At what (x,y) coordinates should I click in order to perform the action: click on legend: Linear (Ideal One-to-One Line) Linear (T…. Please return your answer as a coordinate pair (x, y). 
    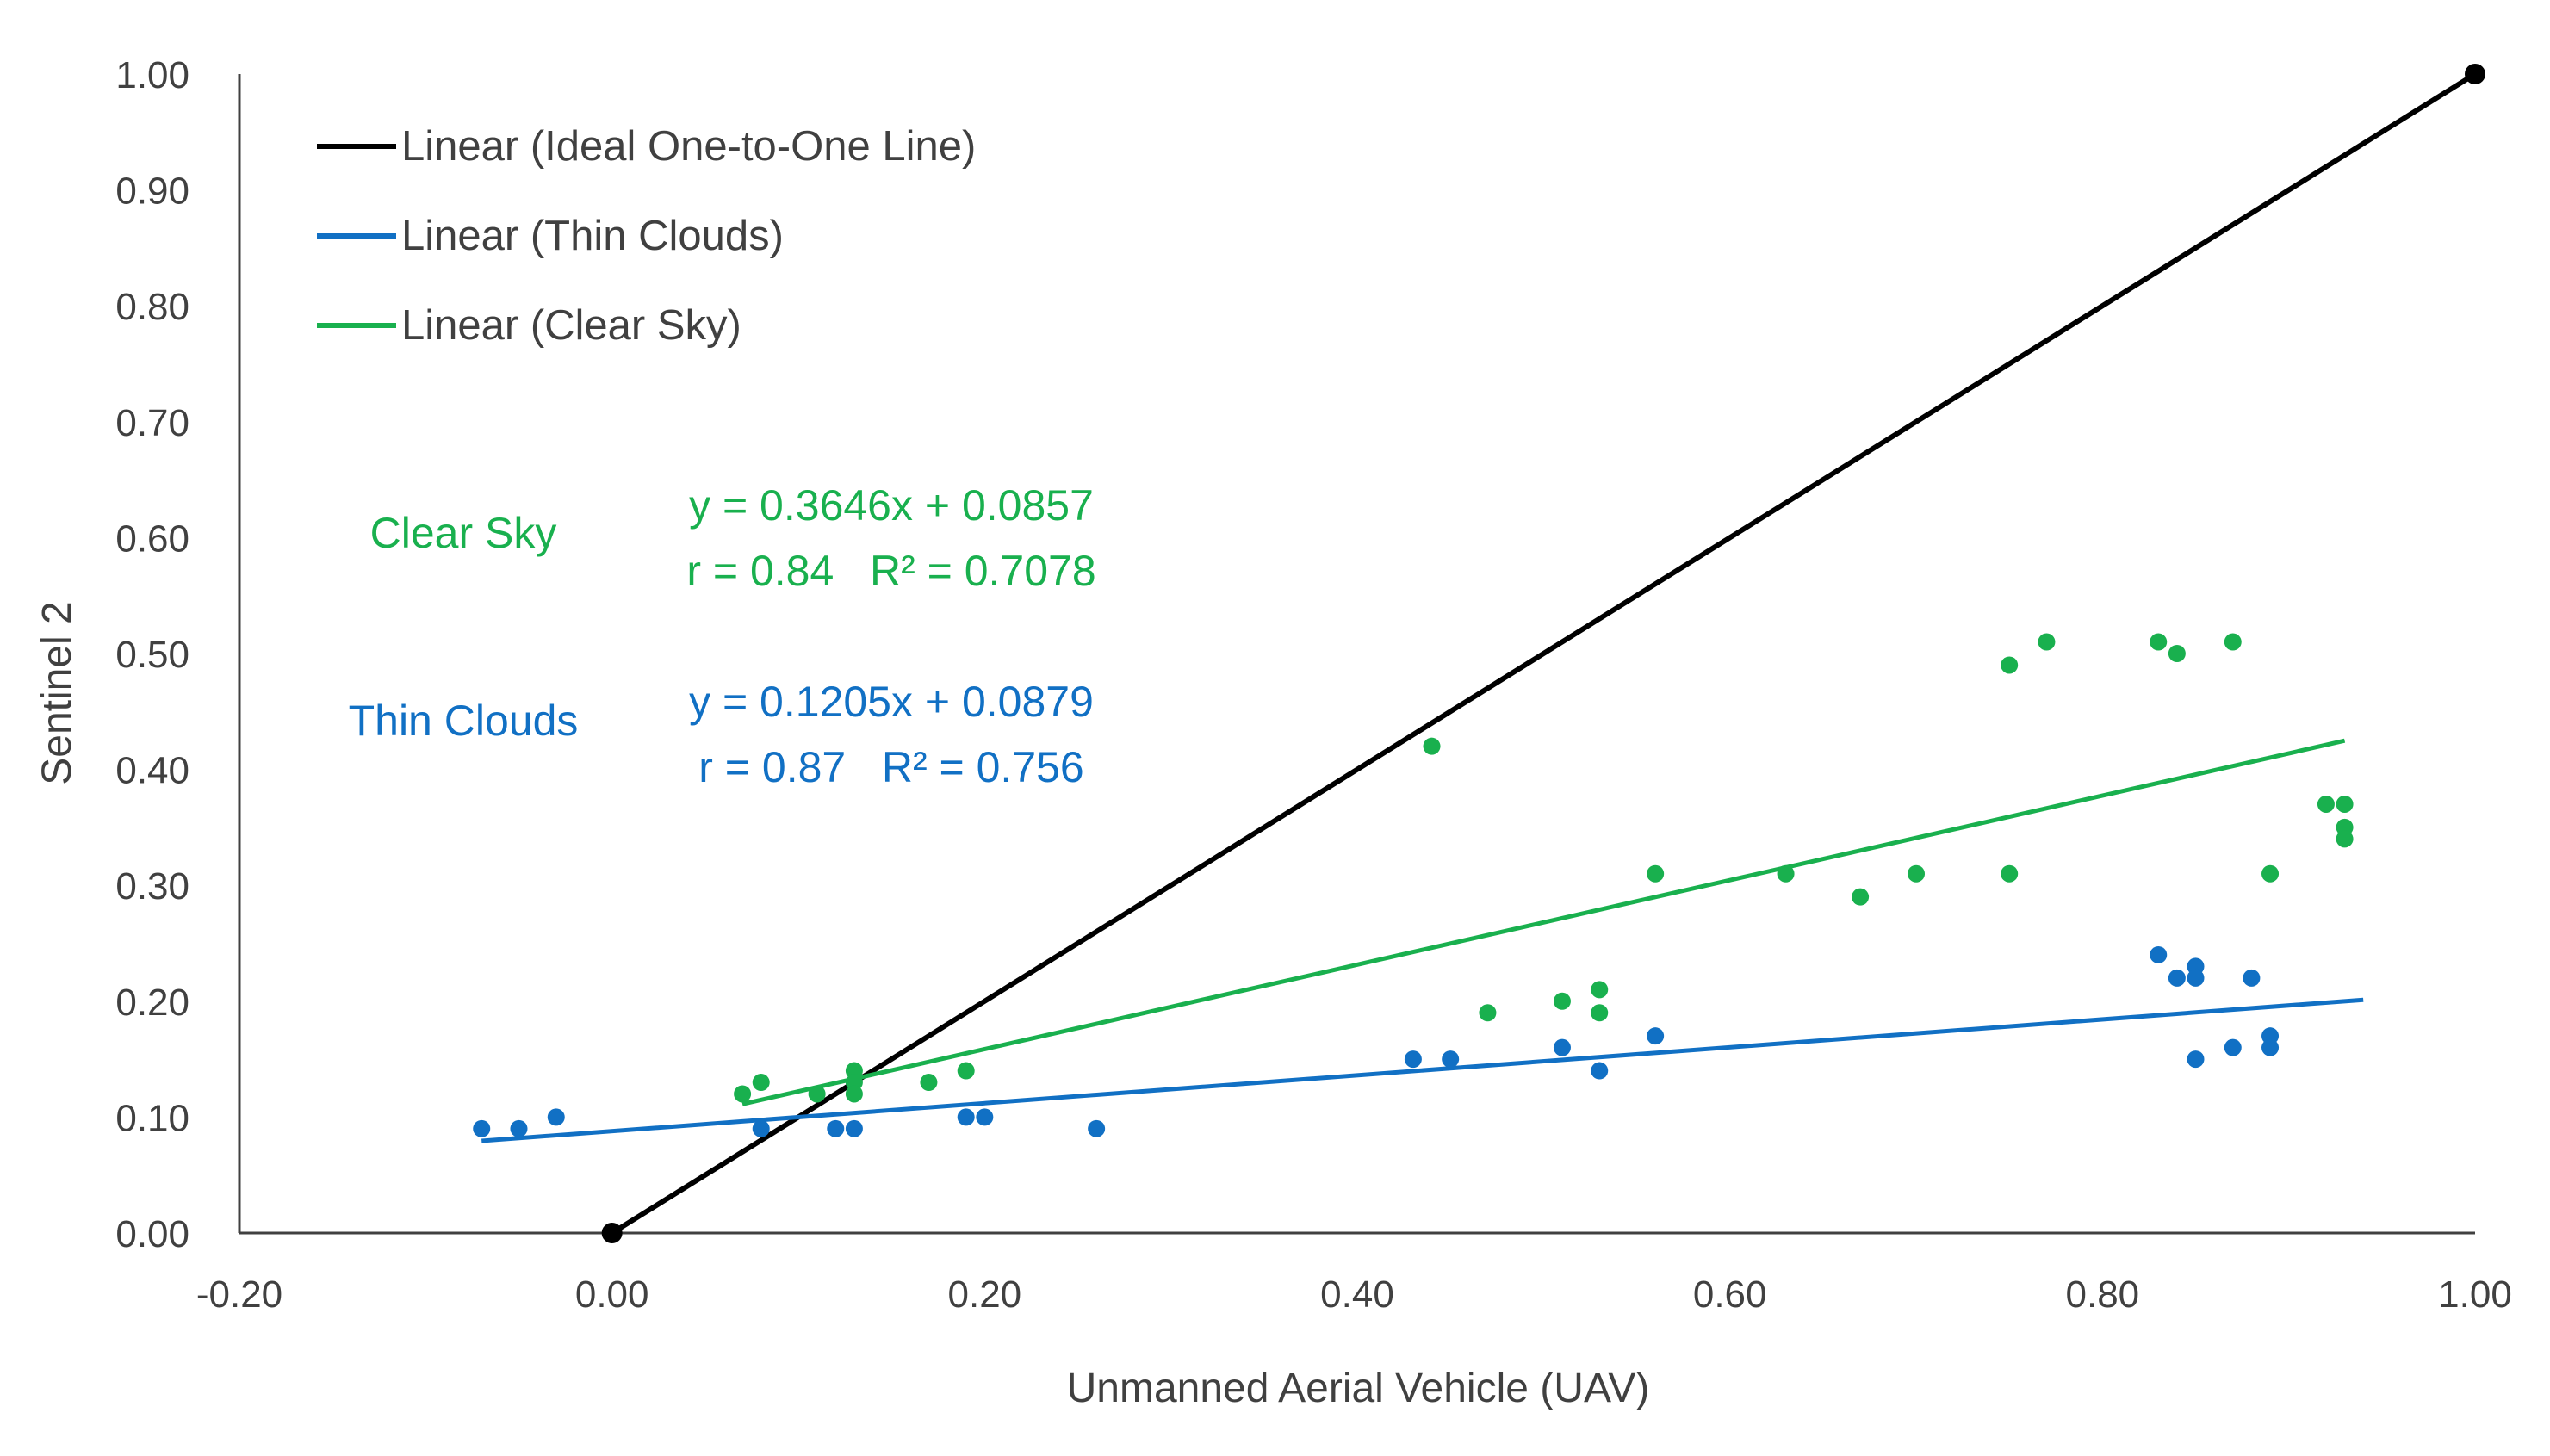
    Looking at the image, I should click on (646, 236).